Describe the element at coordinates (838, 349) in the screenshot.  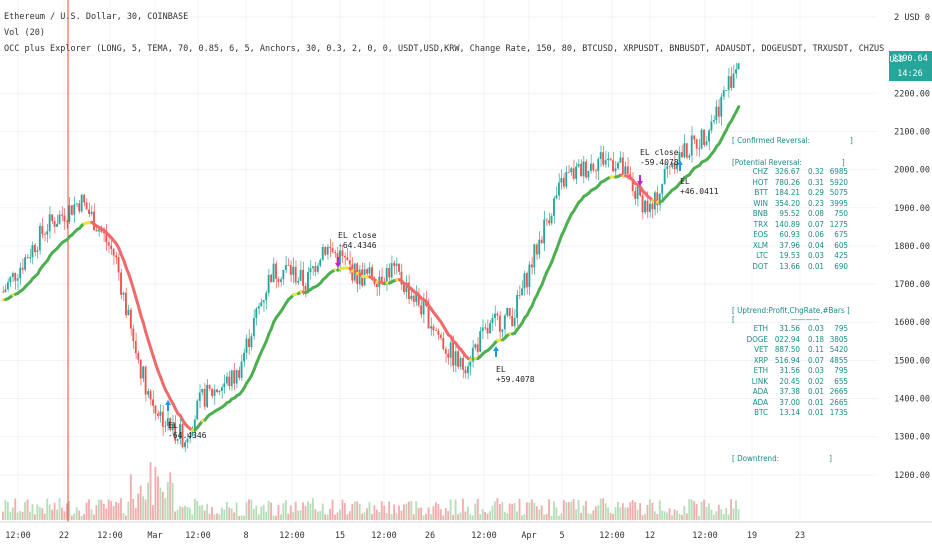
I see `bars-cell: 5420` at that location.